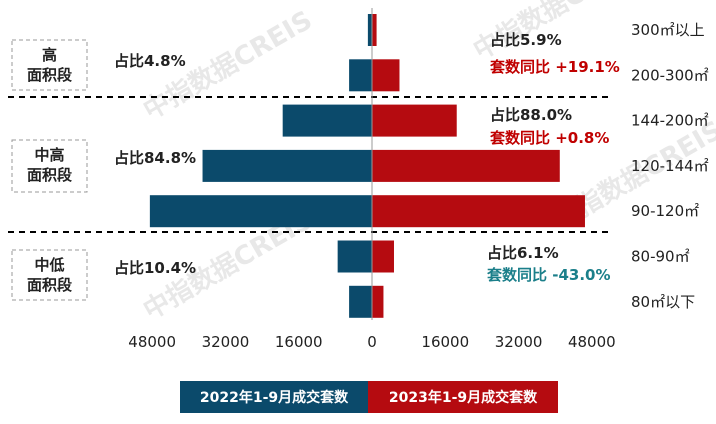 The width and height of the screenshot is (716, 424). I want to click on left-share-label: 占比10.4%, so click(155, 268).